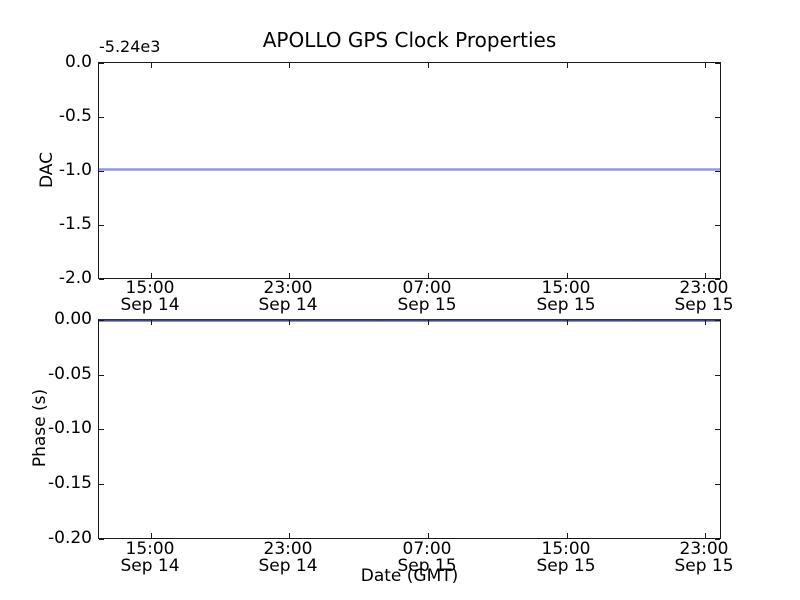 This screenshot has width=800, height=600. What do you see at coordinates (75, 278) in the screenshot?
I see `y-tick-label: -2.0` at bounding box center [75, 278].